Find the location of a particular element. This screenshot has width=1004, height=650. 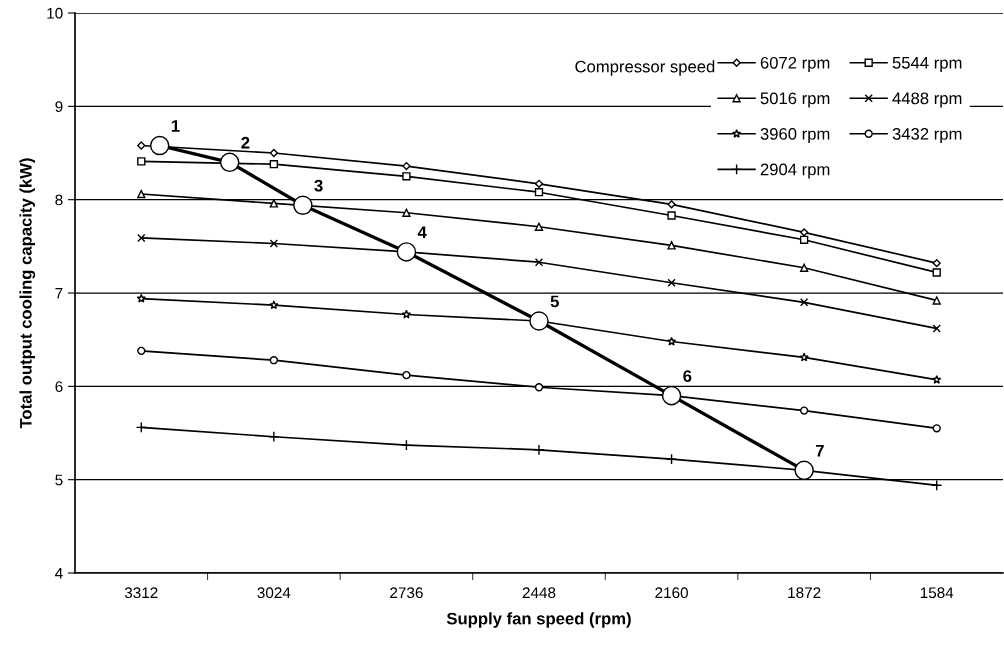

y-tick-label: 8 is located at coordinates (59, 200).